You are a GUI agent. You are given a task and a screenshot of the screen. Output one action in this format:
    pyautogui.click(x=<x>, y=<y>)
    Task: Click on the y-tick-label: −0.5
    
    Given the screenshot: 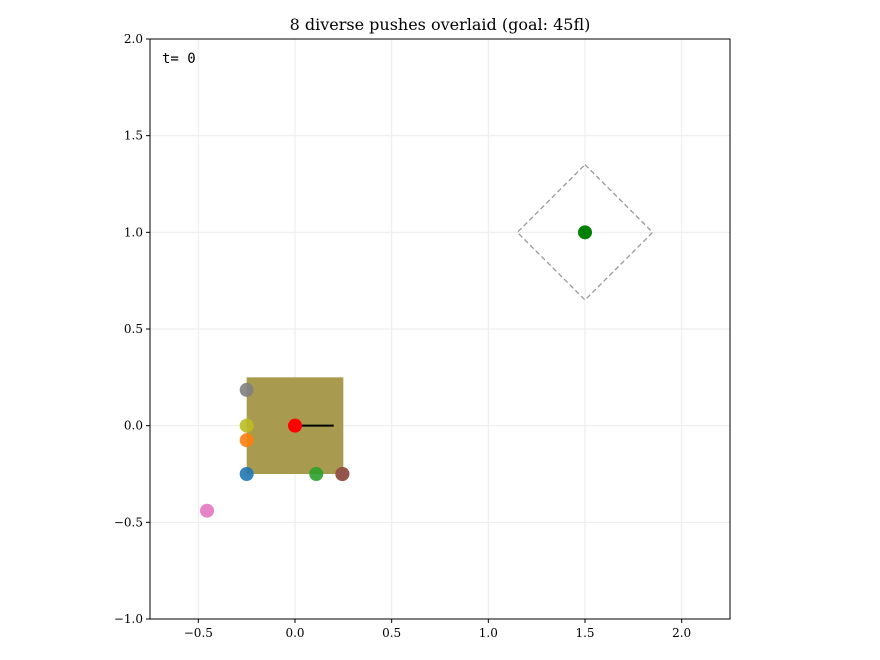 What is the action you would take?
    pyautogui.click(x=128, y=522)
    